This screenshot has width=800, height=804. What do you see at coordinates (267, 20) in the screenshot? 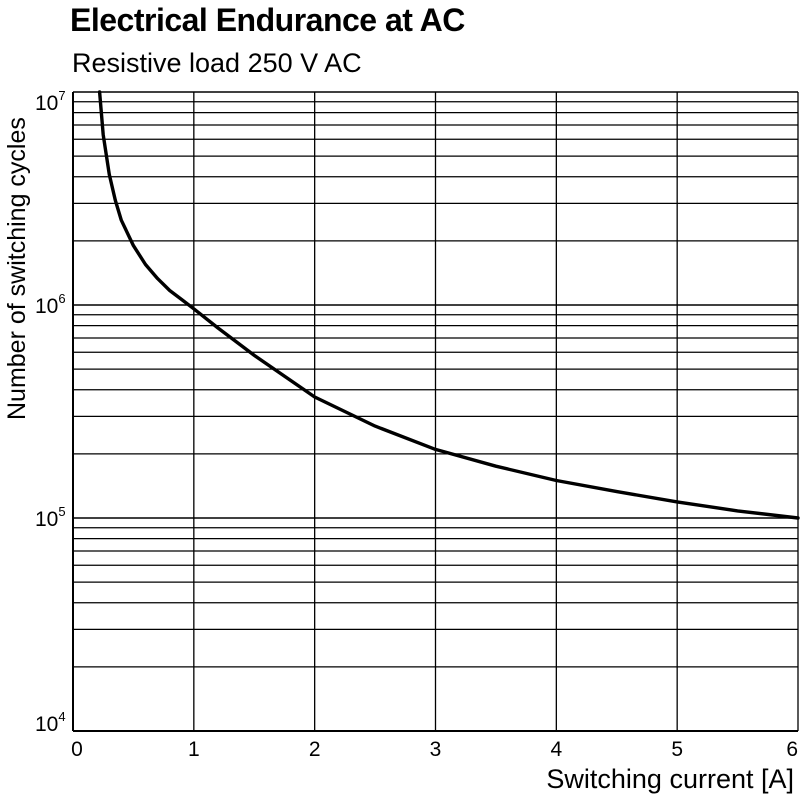
I see `chart-title: Electrical Endurance at AC` at bounding box center [267, 20].